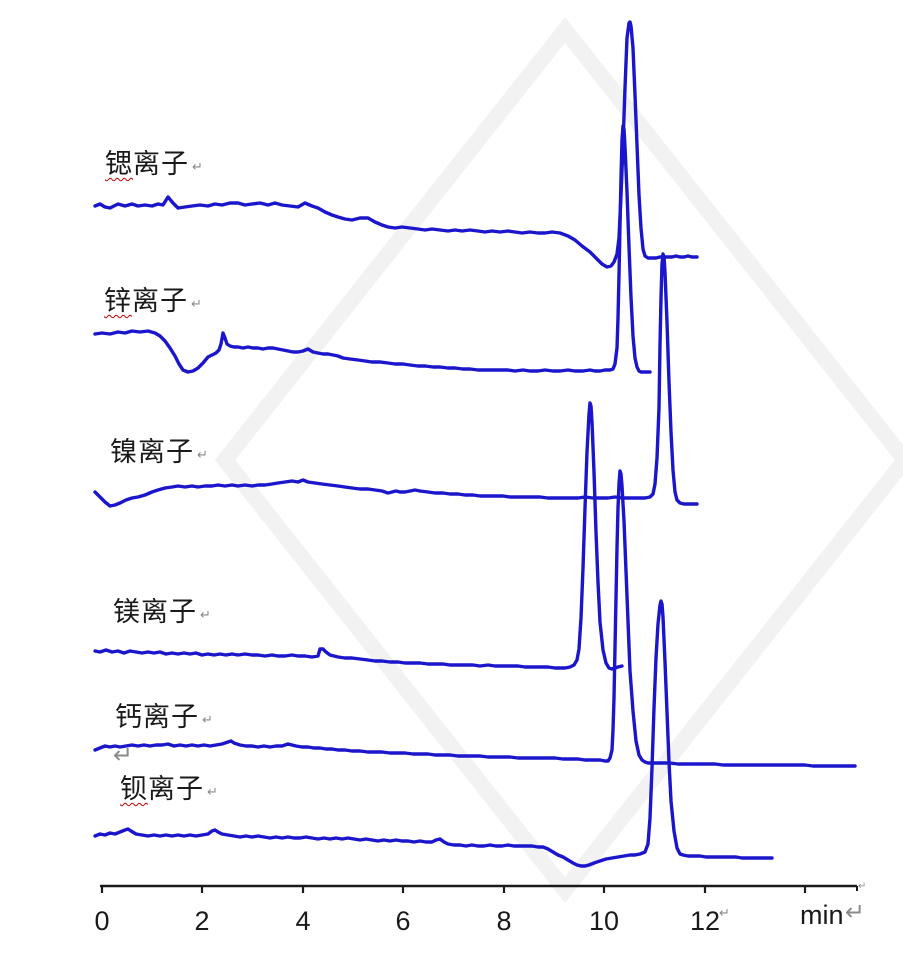 This screenshot has height=959, width=903. I want to click on spellcheck-squiggle: 锌, so click(118, 301).